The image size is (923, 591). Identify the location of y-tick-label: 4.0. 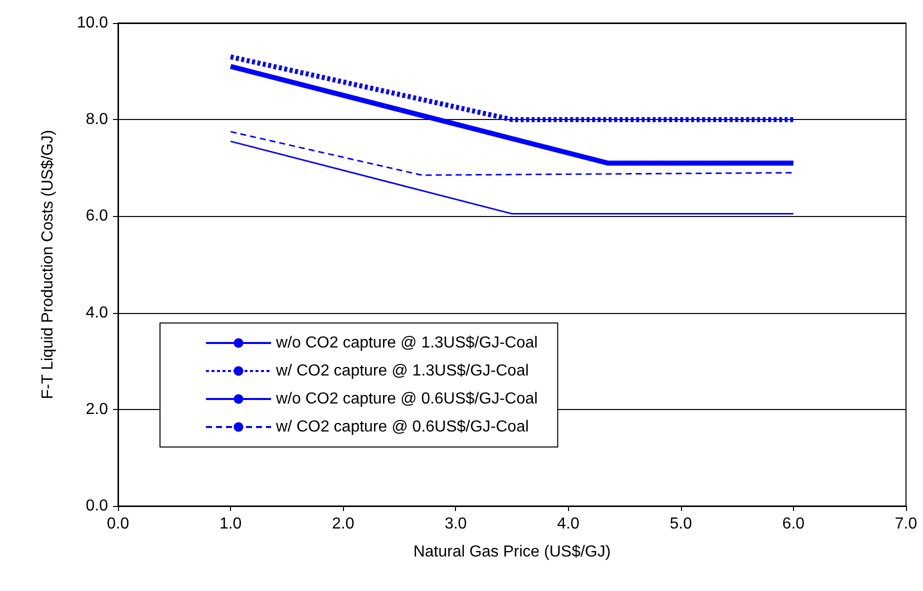
(97, 313).